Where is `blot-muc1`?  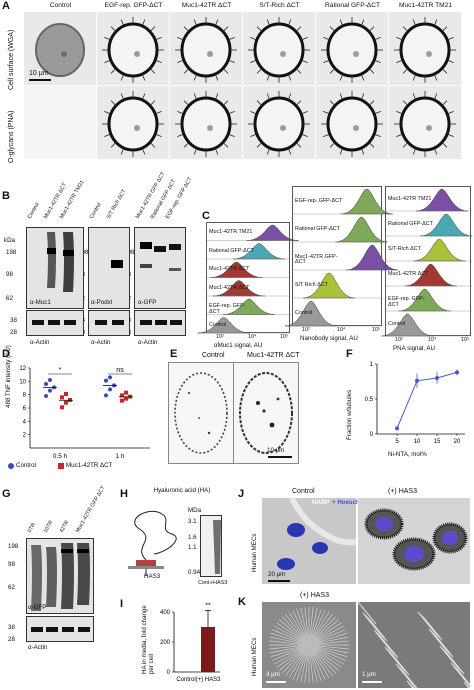 blot-muc1 is located at coordinates (55, 268).